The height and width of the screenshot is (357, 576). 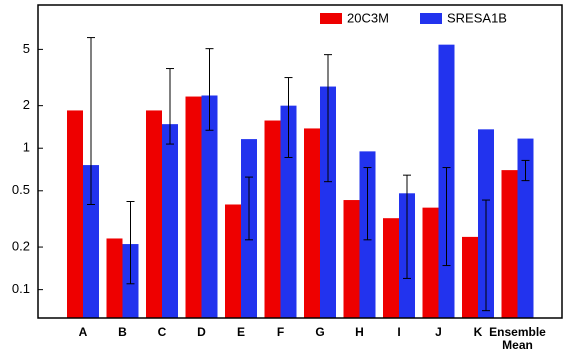 I want to click on x-tick-label: J, so click(x=438, y=332).